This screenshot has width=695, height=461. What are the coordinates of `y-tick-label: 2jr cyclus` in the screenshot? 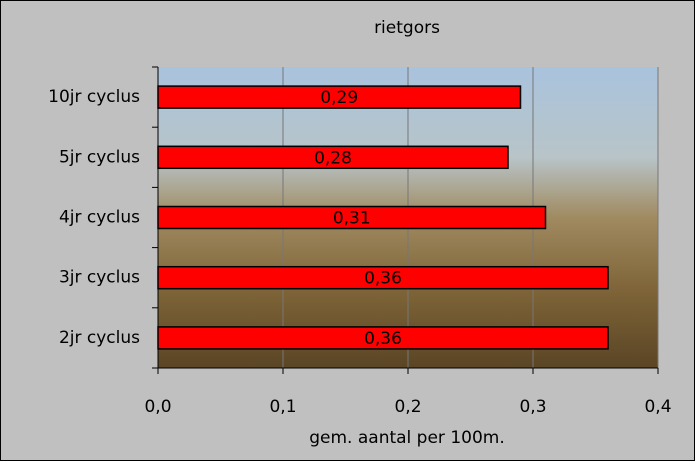 It's located at (99, 338).